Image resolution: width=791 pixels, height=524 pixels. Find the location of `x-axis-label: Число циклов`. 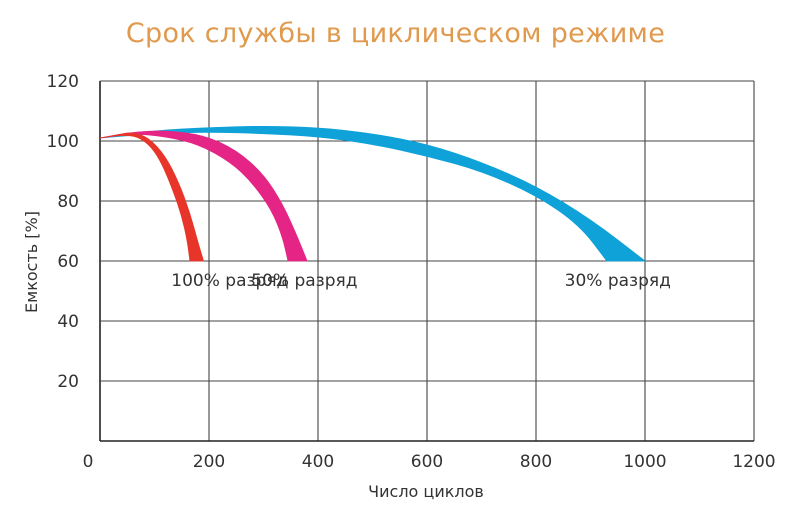

x-axis-label: Число циклов is located at coordinates (426, 491).